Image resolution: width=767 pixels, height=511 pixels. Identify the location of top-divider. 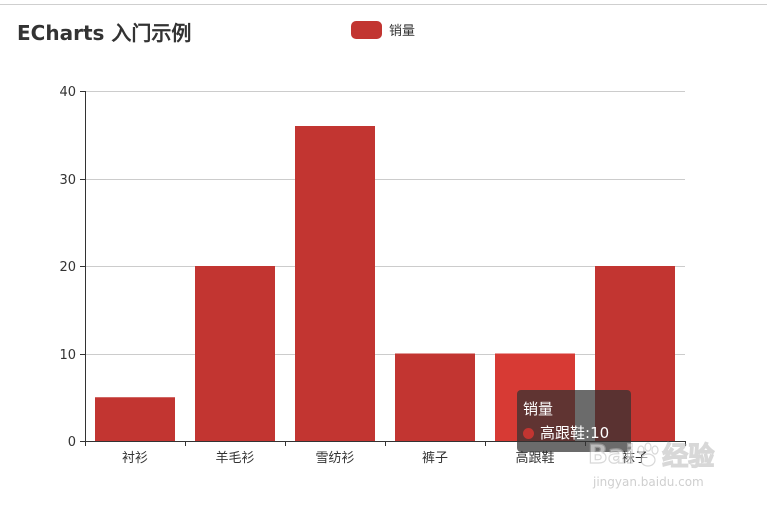
(383, 4).